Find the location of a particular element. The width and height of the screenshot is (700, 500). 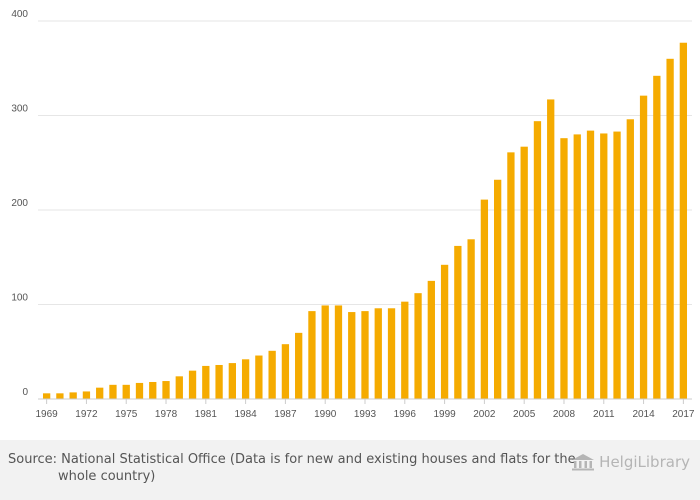

bar-1977 is located at coordinates (153, 390).